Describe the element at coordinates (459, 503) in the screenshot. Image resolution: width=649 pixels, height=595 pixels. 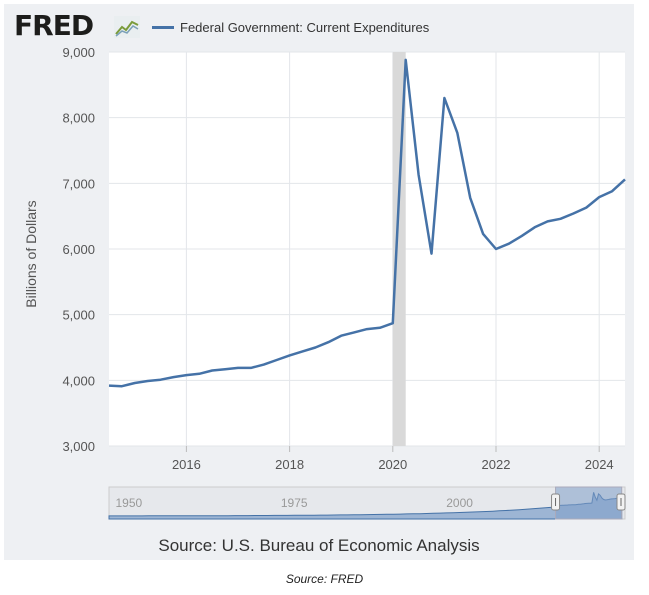
I see `navigator-tick-label: 2000` at that location.